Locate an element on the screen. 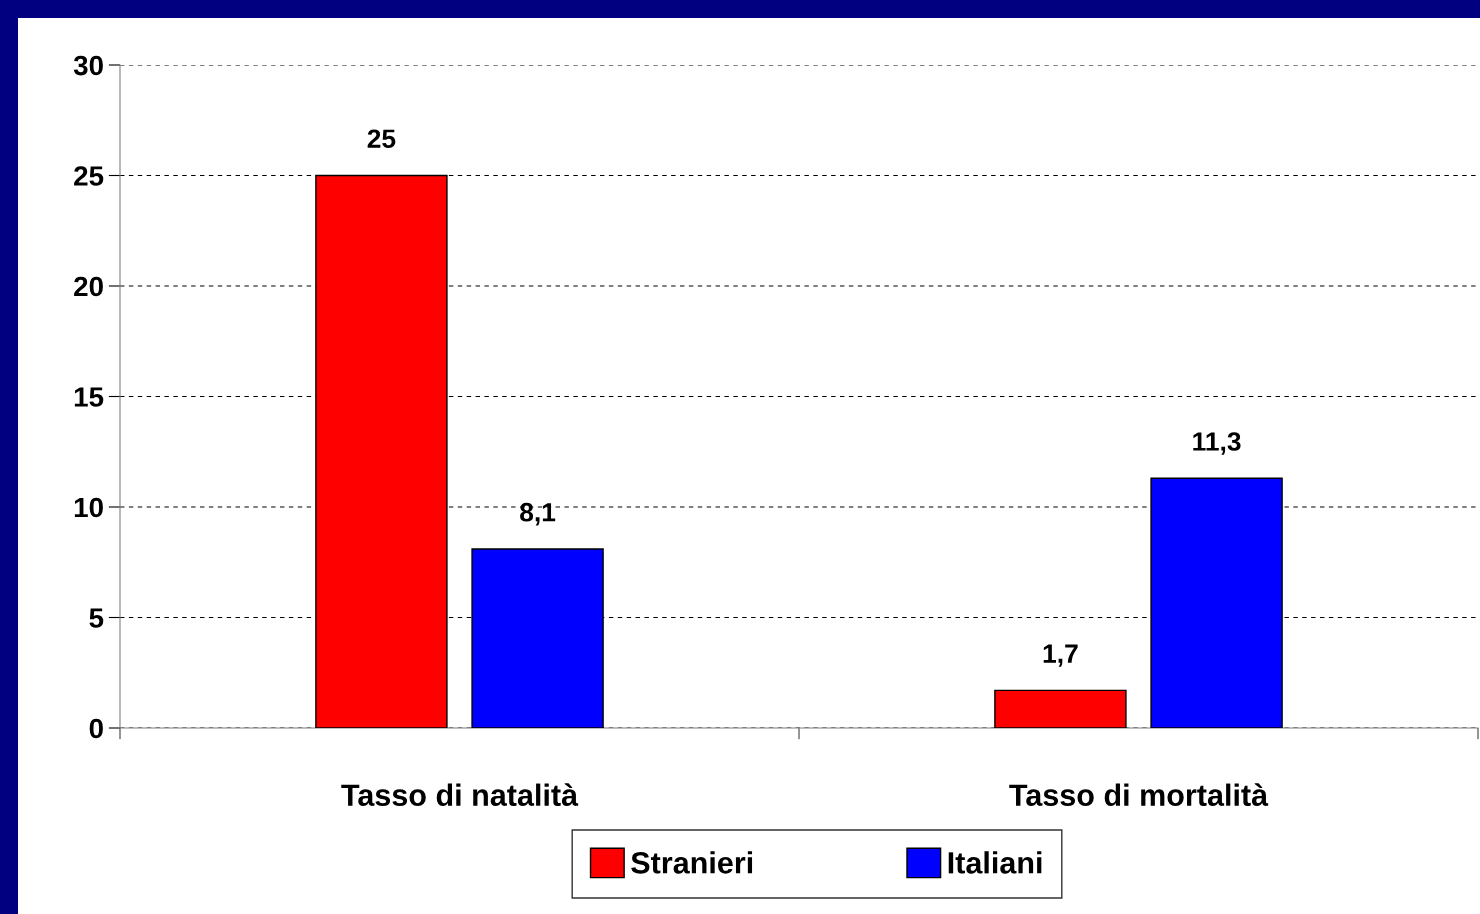  y-tick-label: 10 is located at coordinates (88, 507).